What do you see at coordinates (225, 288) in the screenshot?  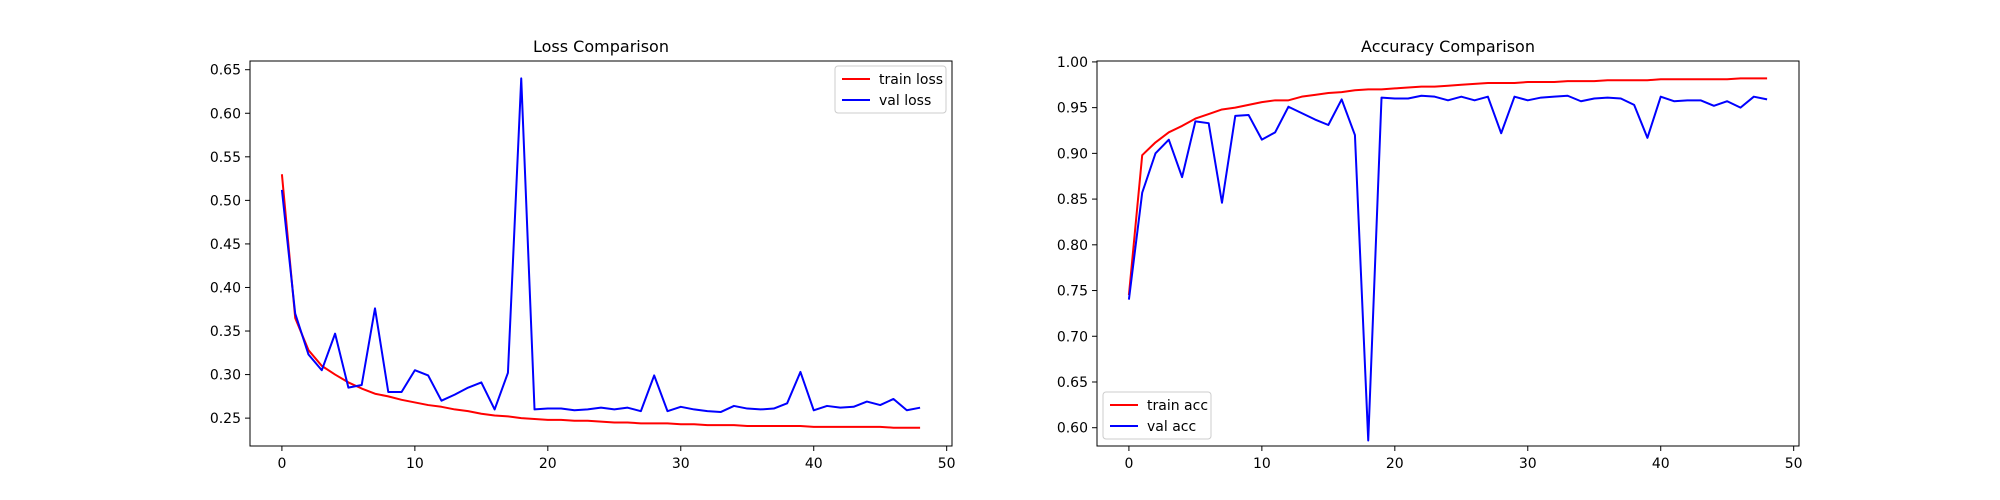 I see `y-tick-label: 0.40` at bounding box center [225, 288].